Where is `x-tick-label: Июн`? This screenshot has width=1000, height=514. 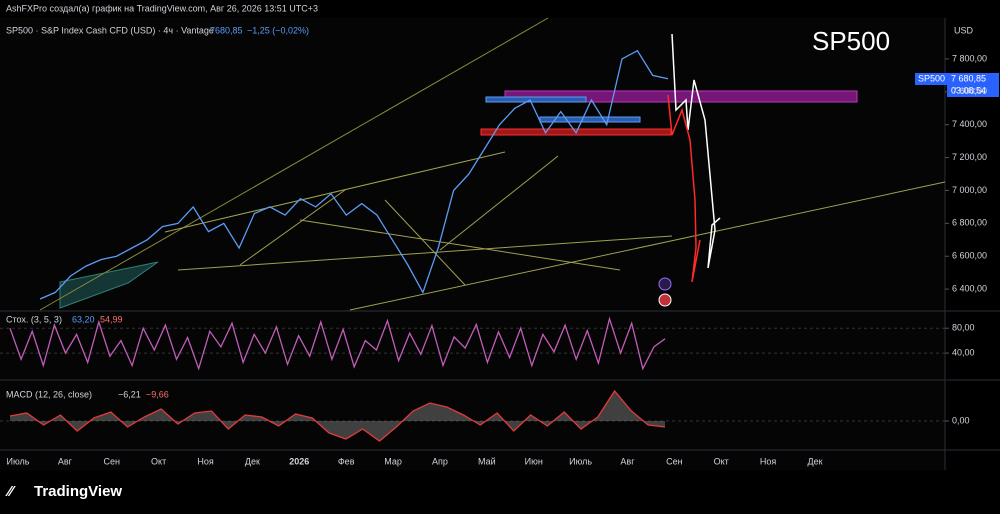
x-tick-label: Июн is located at coordinates (534, 461).